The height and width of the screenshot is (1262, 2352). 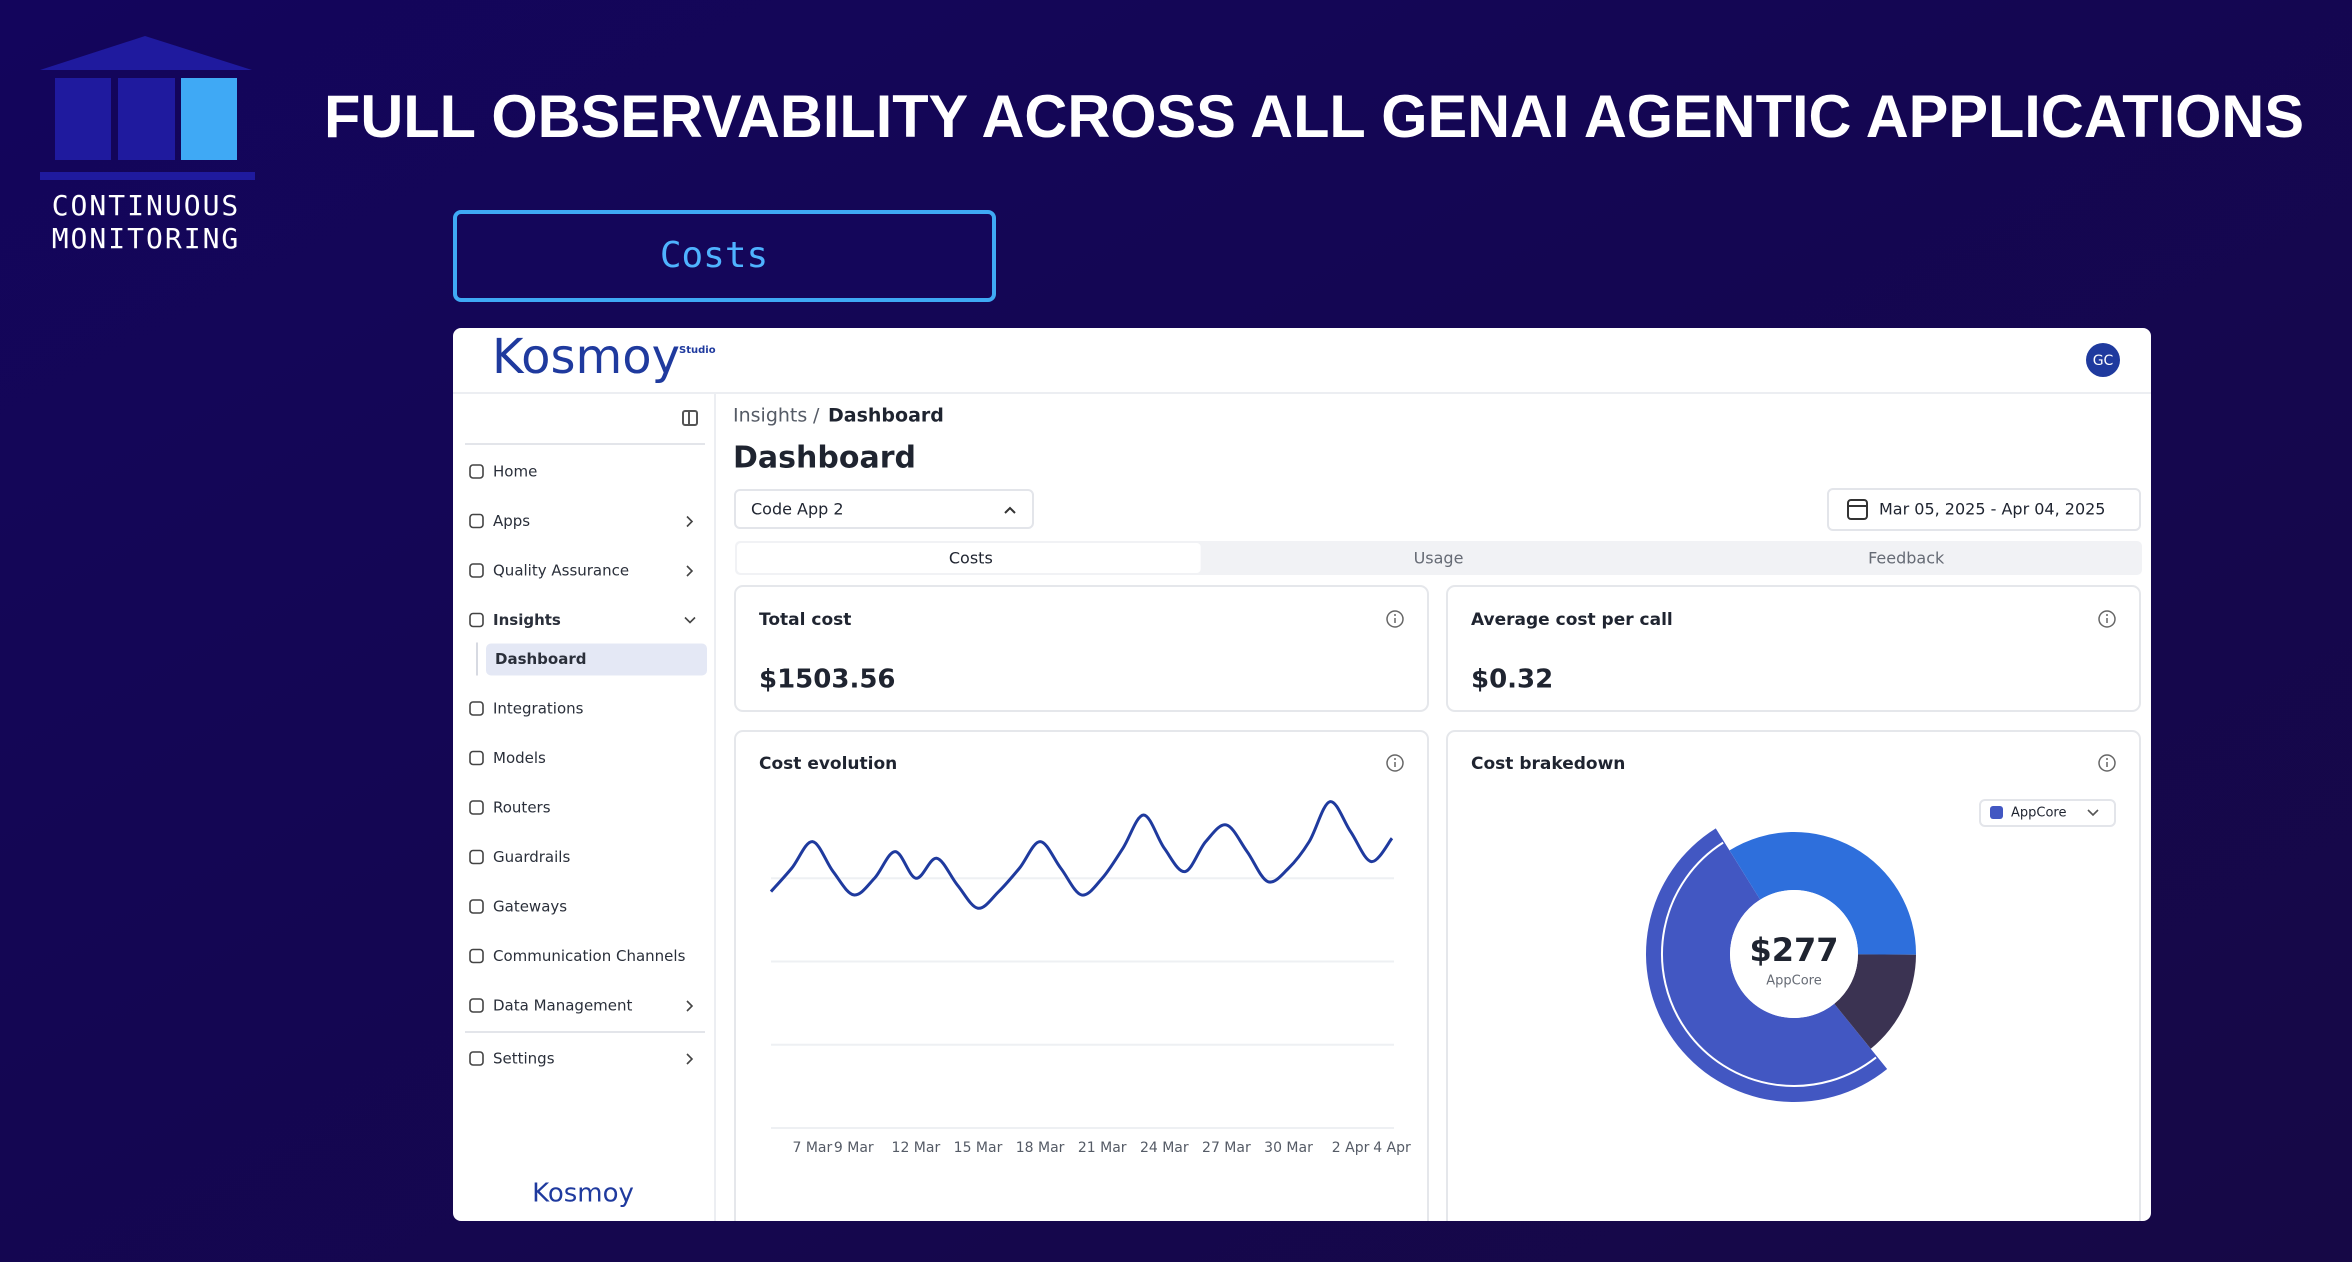 I want to click on badge-label: CONTINUOUS, so click(x=146, y=205).